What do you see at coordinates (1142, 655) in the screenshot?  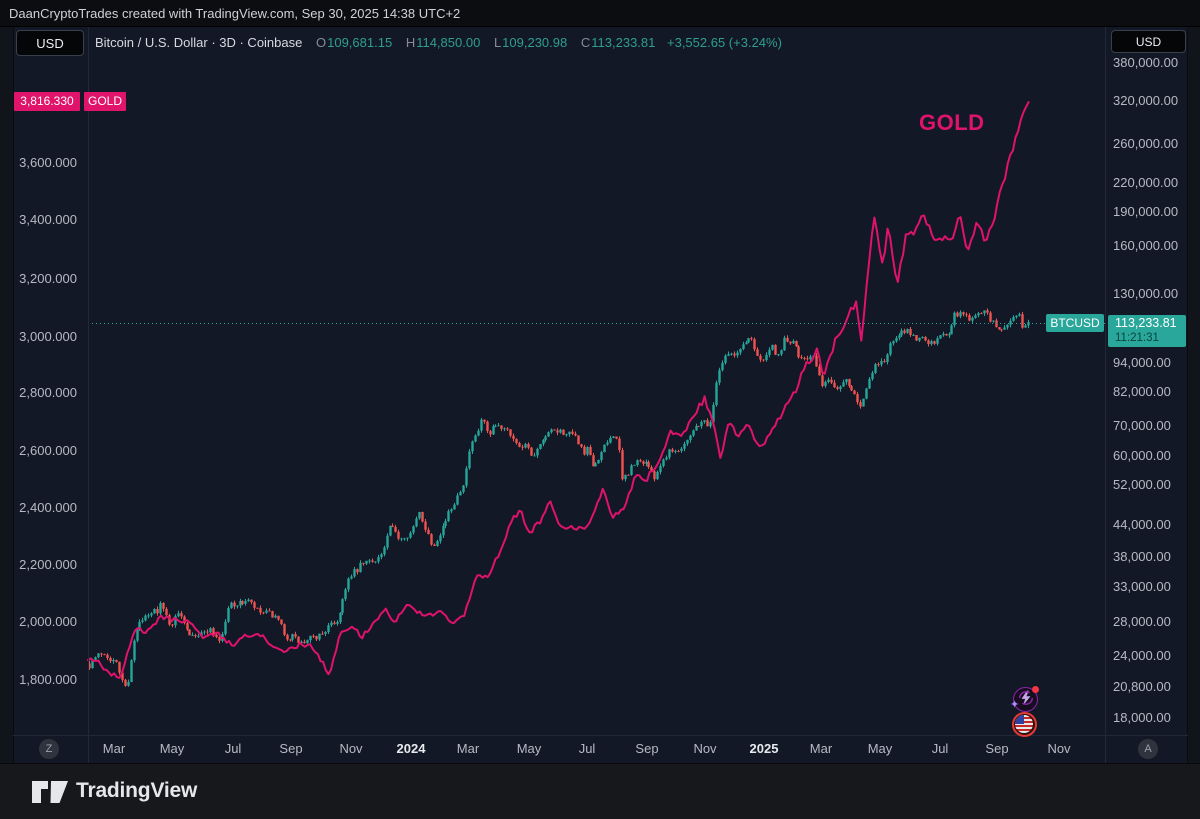 I see `right-axis-tick: 24,000.00` at bounding box center [1142, 655].